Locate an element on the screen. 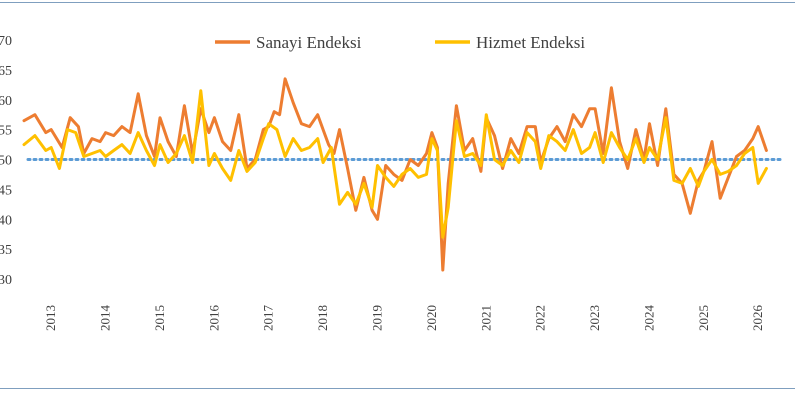 This screenshot has height=400, width=795. y-tick-label: 40 is located at coordinates (6, 220).